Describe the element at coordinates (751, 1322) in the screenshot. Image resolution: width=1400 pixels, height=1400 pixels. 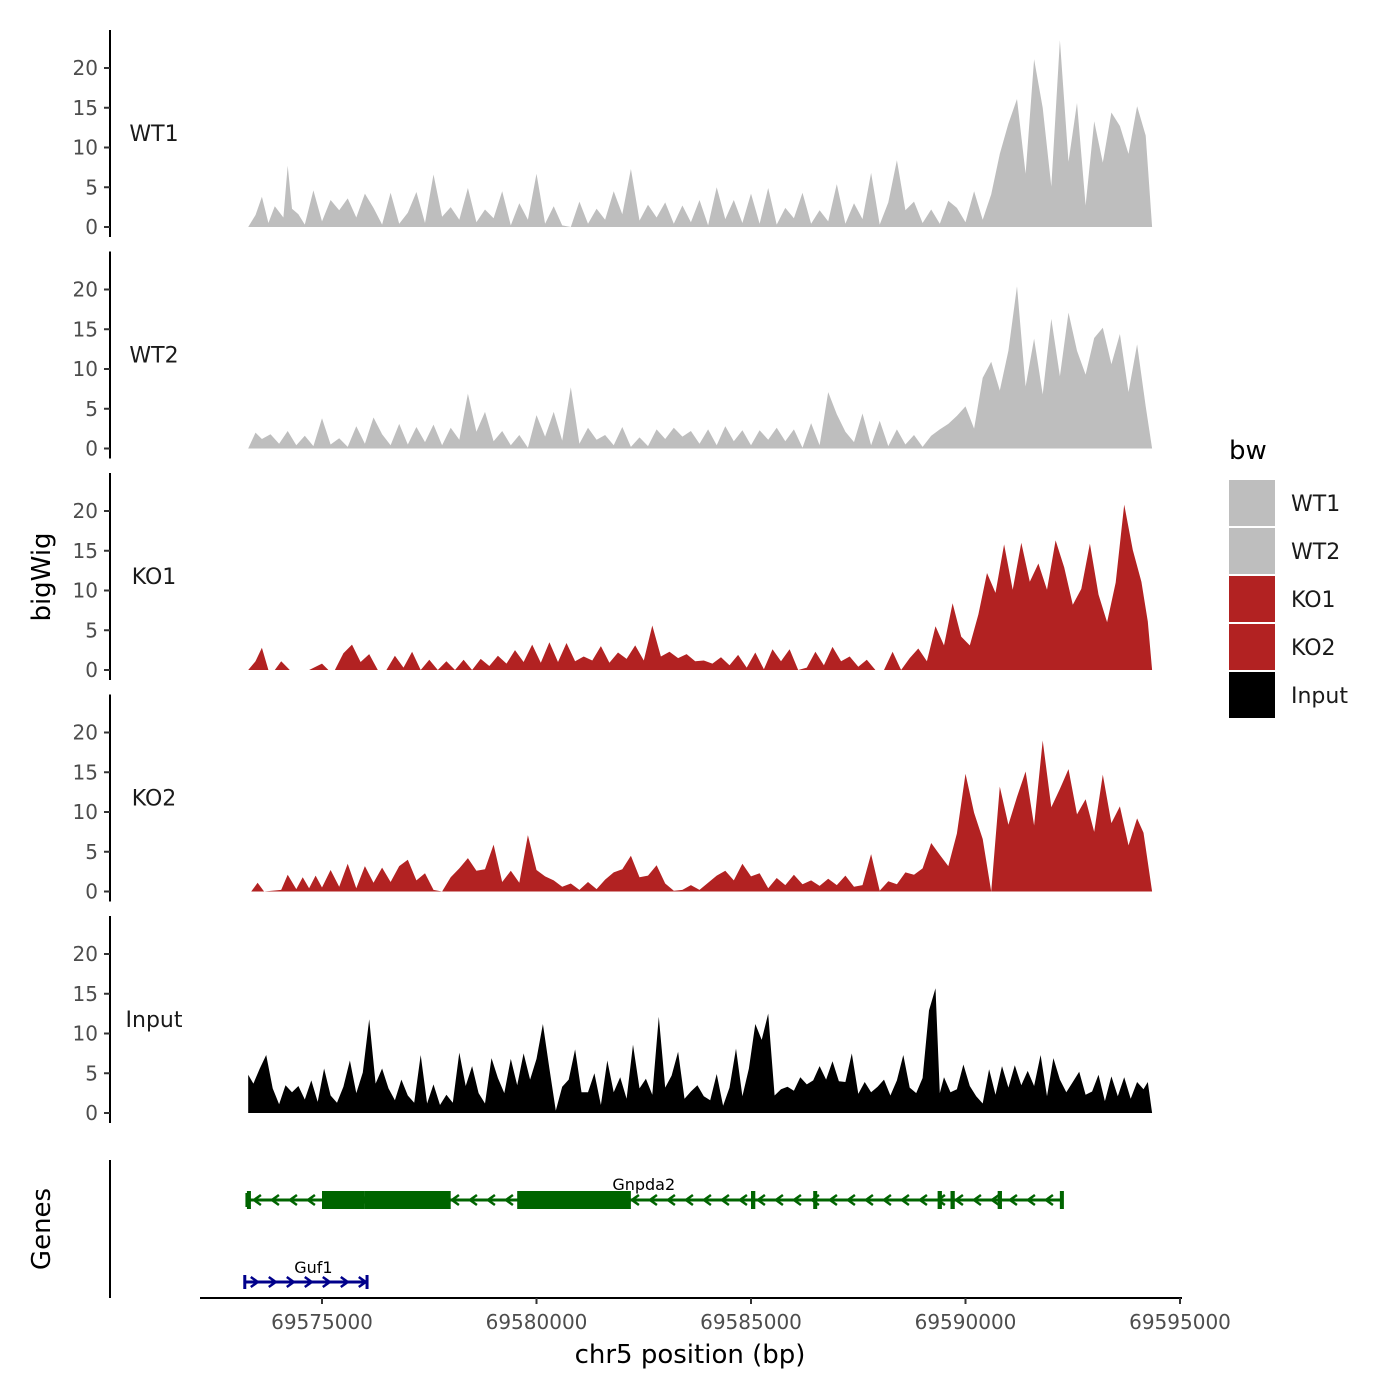
I see `x-tick-label: 69585000` at that location.